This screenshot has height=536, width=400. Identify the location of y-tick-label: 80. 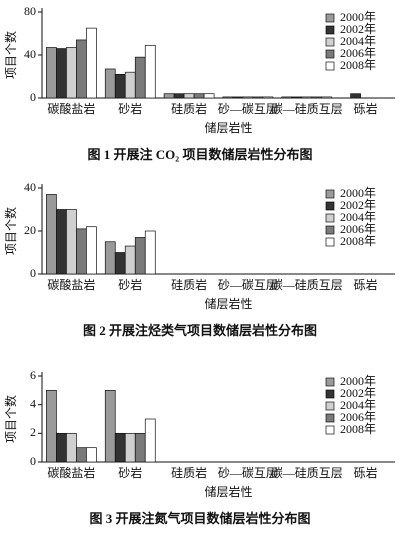
(30, 11).